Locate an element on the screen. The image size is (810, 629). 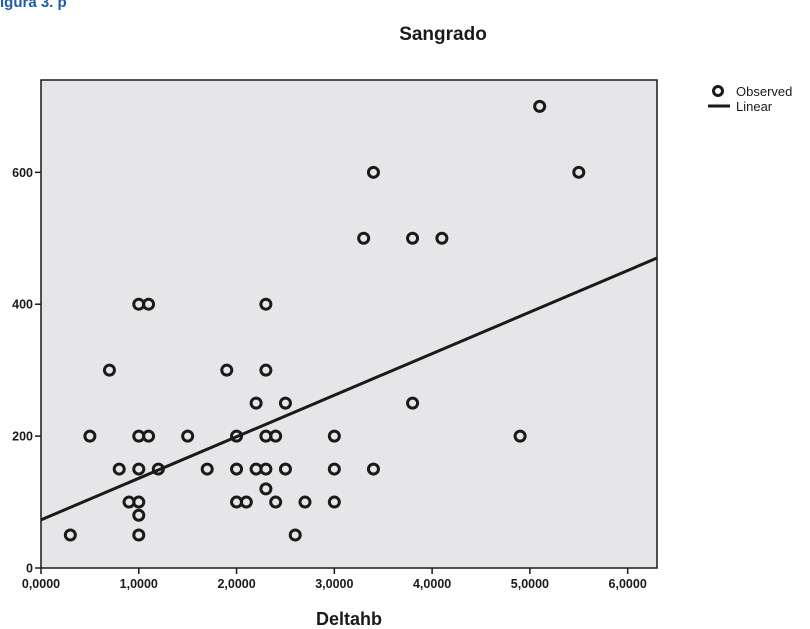
x-axis-label: Deltahb is located at coordinates (349, 619).